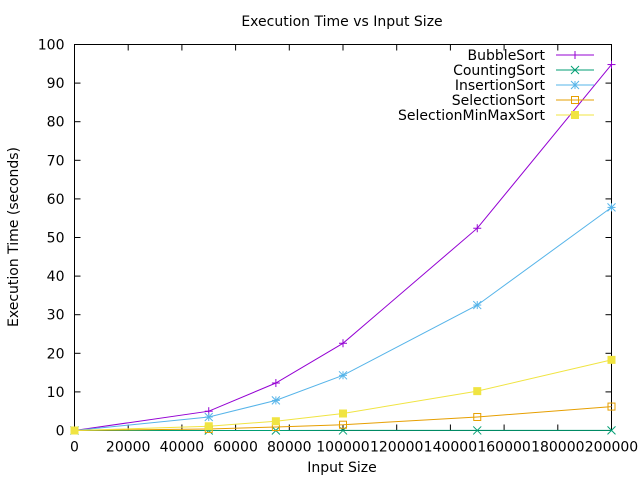 The image size is (640, 480). What do you see at coordinates (341, 22) in the screenshot?
I see `chart-title: Execution Time vs Input Size` at bounding box center [341, 22].